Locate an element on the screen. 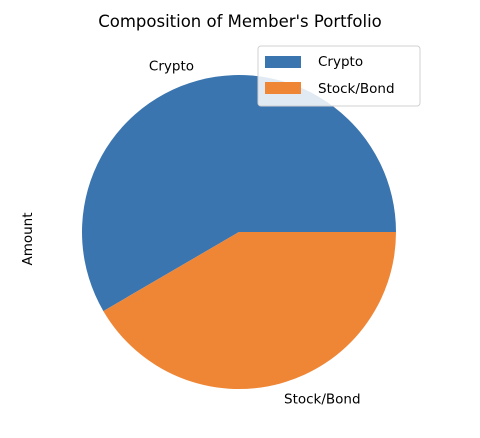 The width and height of the screenshot is (480, 438). legend-swatch-stock-bond is located at coordinates (283, 88).